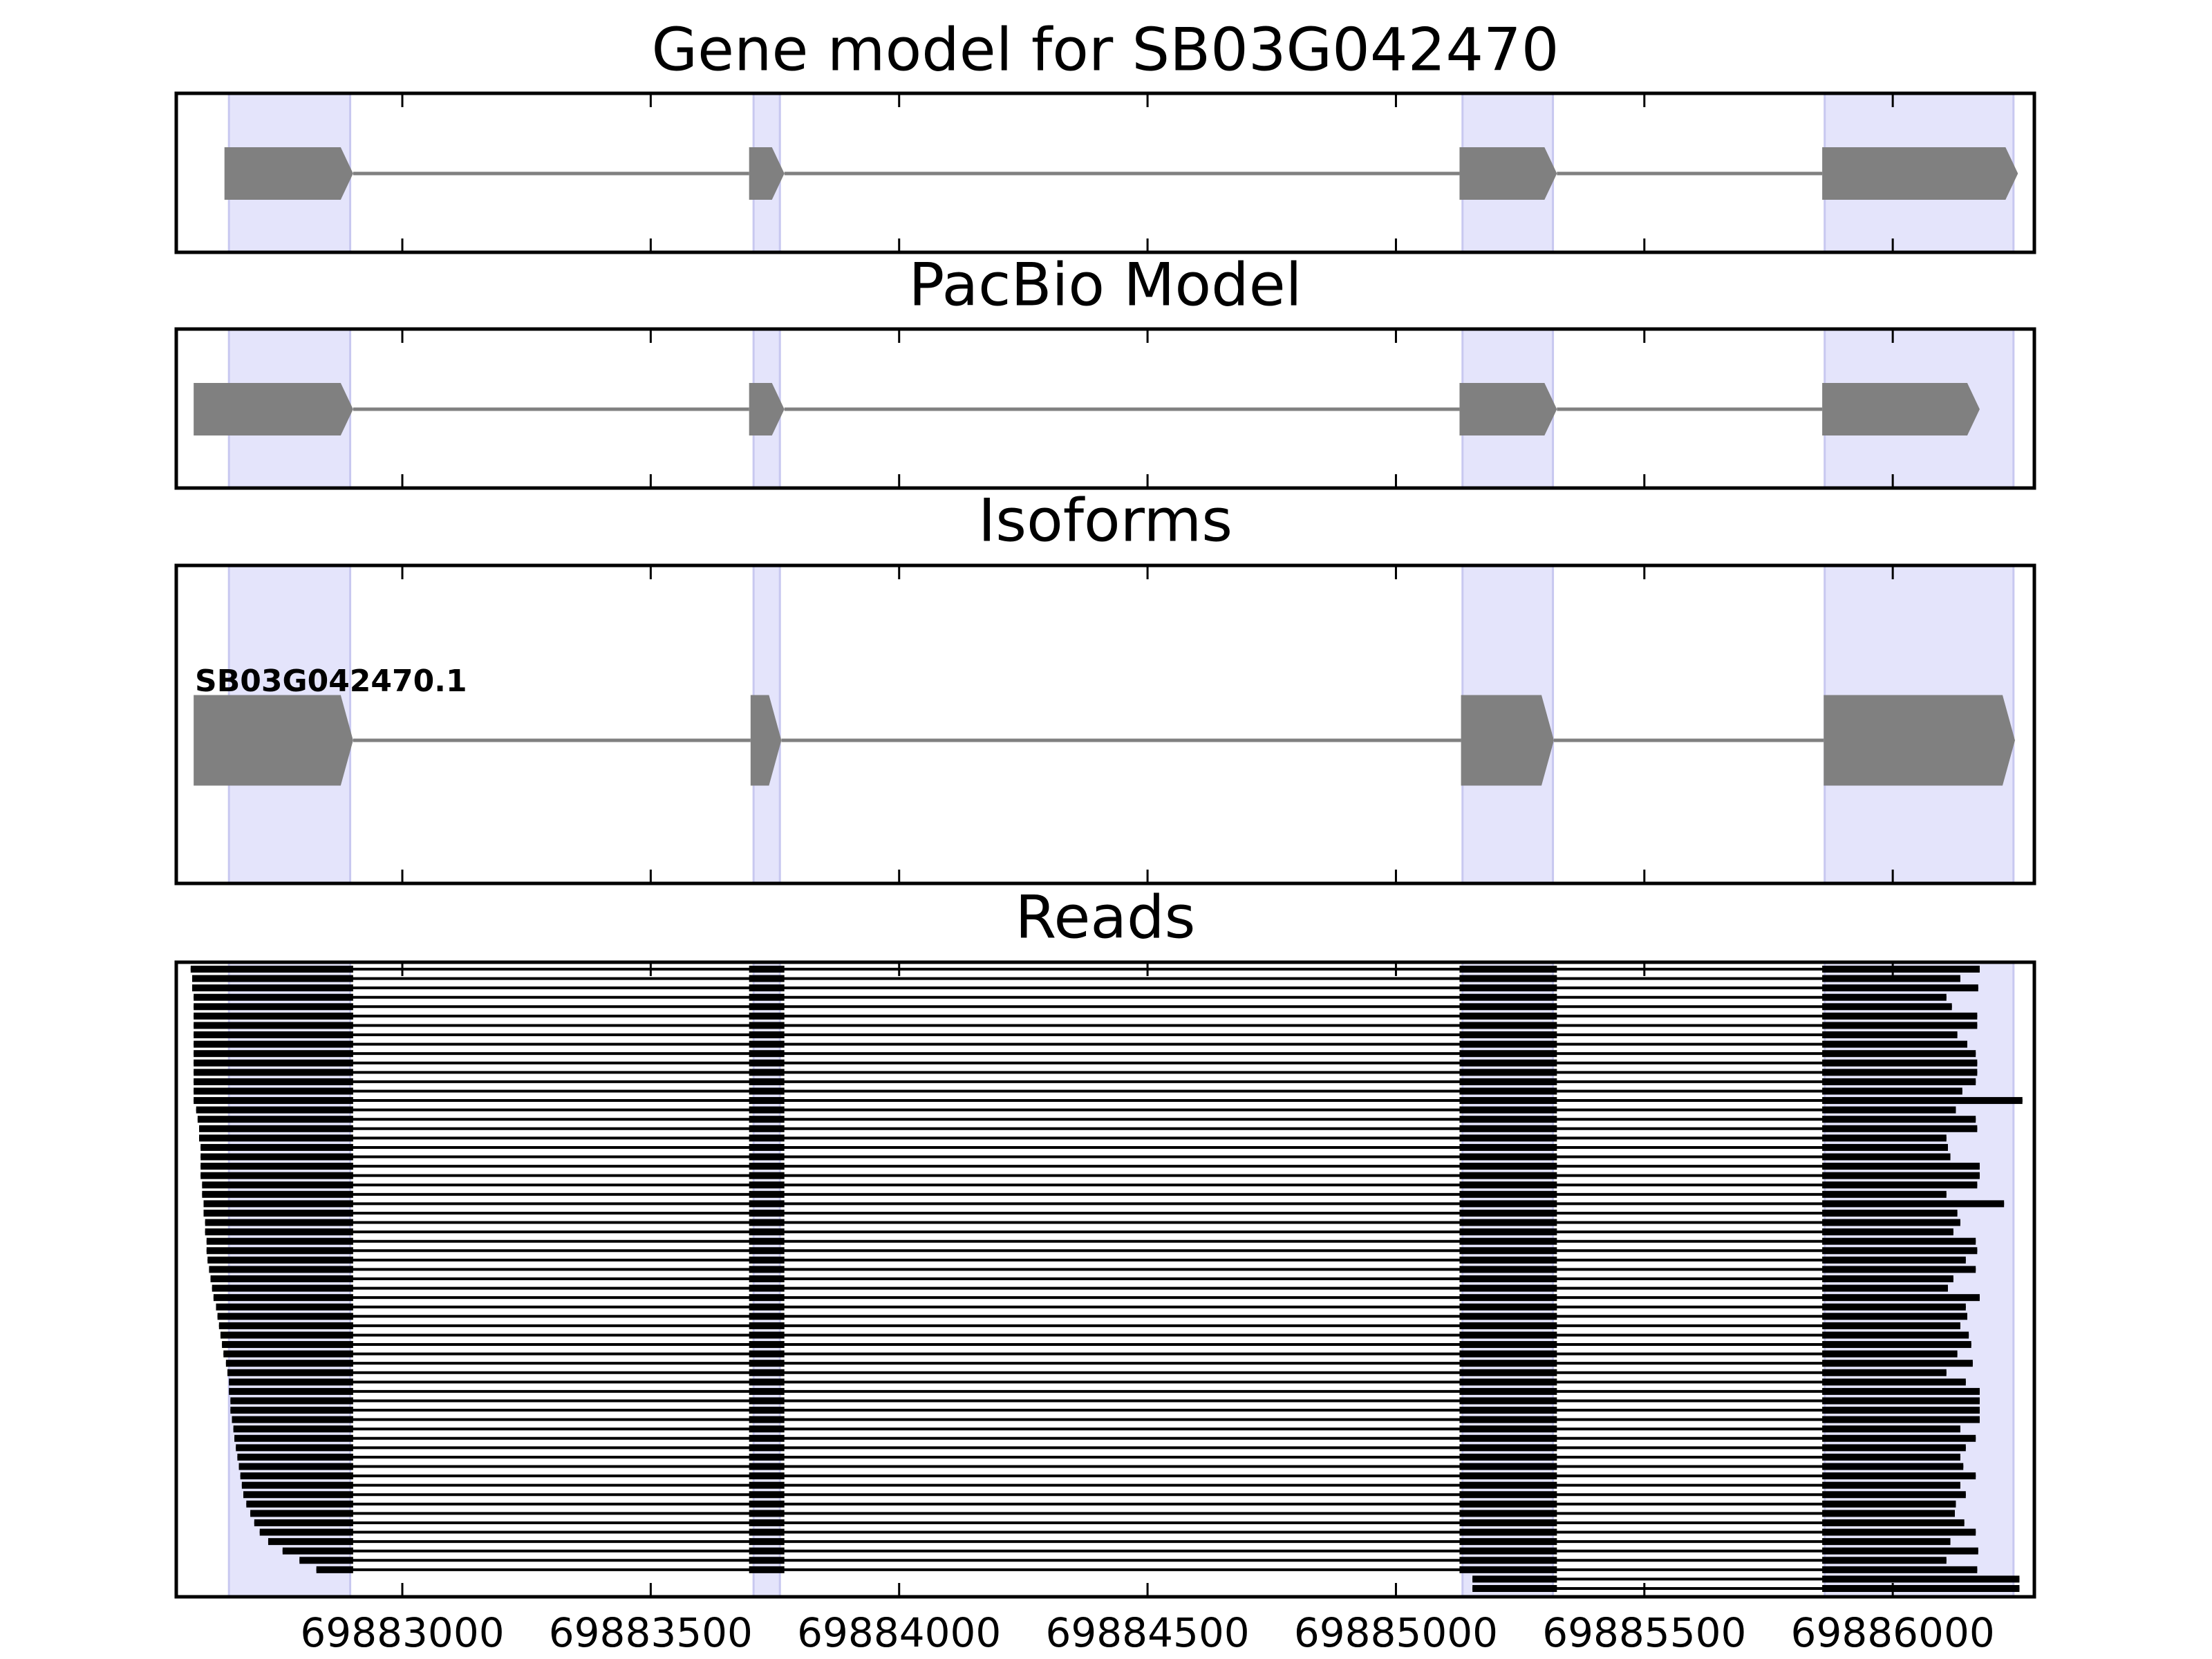 The height and width of the screenshot is (1659, 2212). Describe the element at coordinates (1396, 1633) in the screenshot. I see `x-tick-label: 69885000` at that location.